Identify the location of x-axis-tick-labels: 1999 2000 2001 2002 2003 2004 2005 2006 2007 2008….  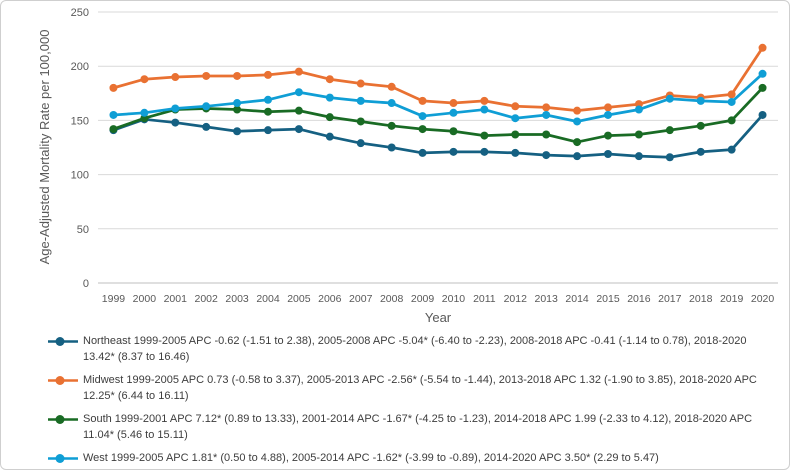
(438, 299).